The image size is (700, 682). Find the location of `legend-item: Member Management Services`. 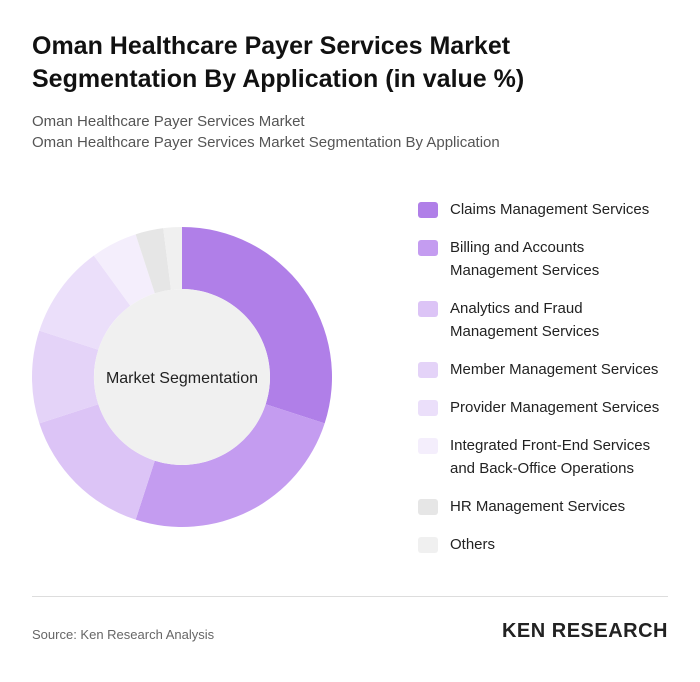

legend-item: Member Management Services is located at coordinates (553, 369).